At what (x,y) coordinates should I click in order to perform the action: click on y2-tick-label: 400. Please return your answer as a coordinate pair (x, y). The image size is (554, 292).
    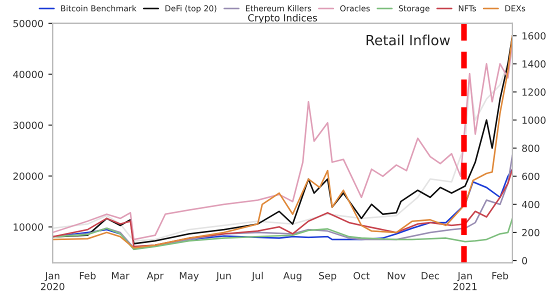
    Looking at the image, I should click on (531, 204).